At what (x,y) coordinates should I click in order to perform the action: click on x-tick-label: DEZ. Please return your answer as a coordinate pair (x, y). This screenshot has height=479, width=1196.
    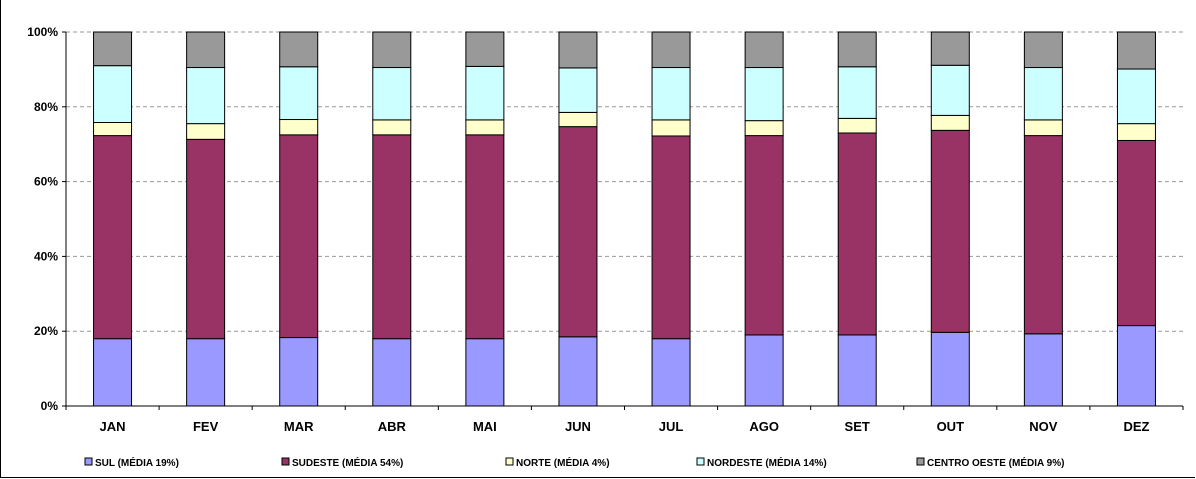
    Looking at the image, I should click on (1136, 426).